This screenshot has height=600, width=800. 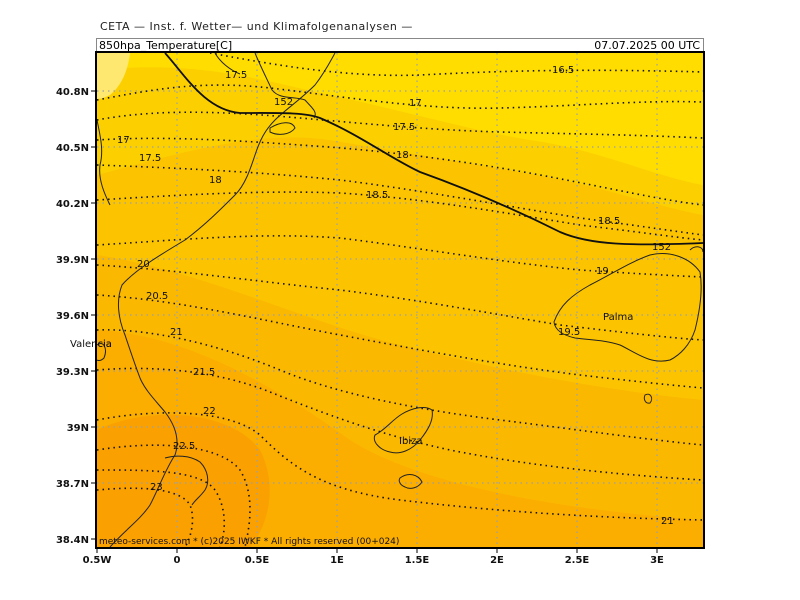 What do you see at coordinates (497, 560) in the screenshot?
I see `lon-tick-label: 2E` at bounding box center [497, 560].